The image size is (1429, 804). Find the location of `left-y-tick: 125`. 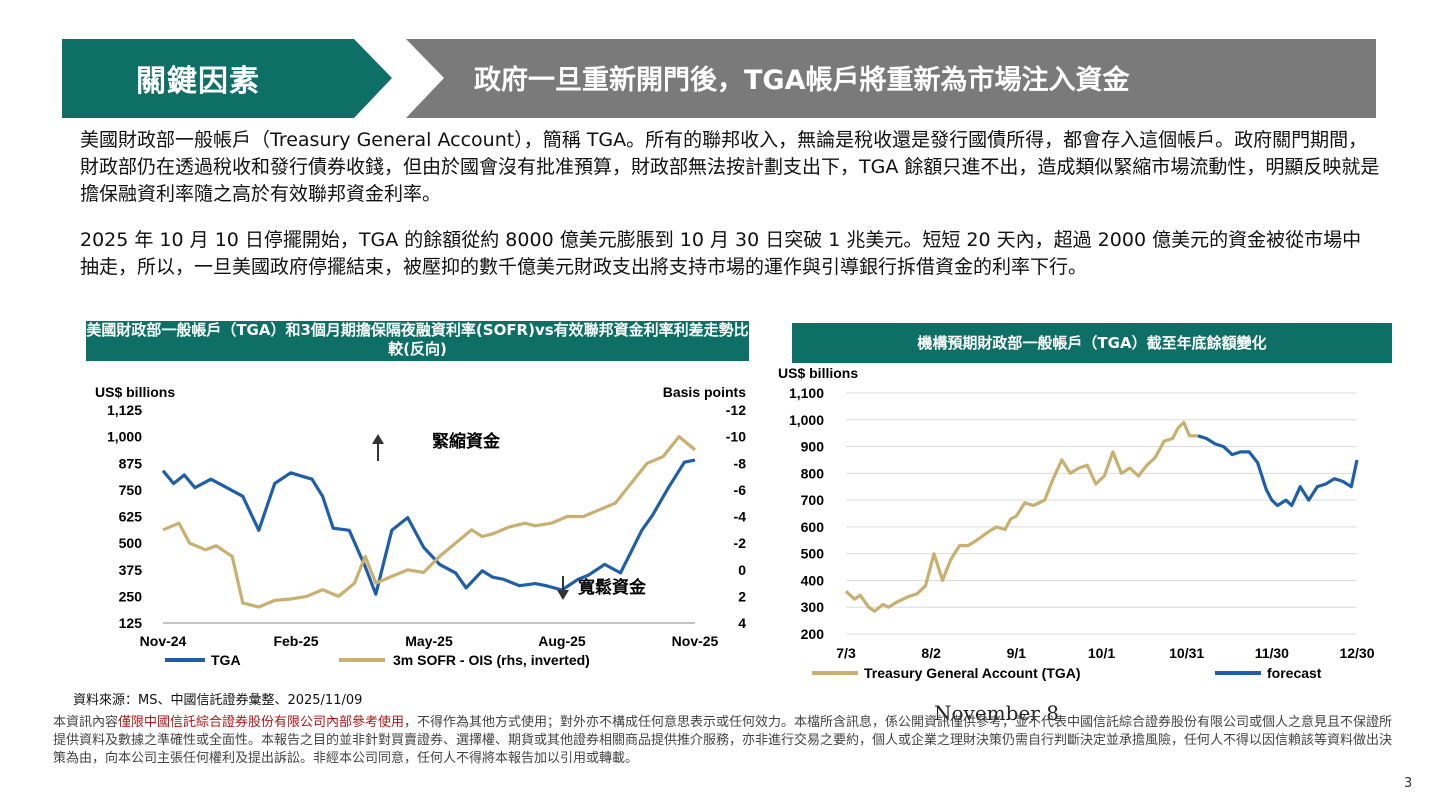

left-y-tick: 125 is located at coordinates (131, 623).